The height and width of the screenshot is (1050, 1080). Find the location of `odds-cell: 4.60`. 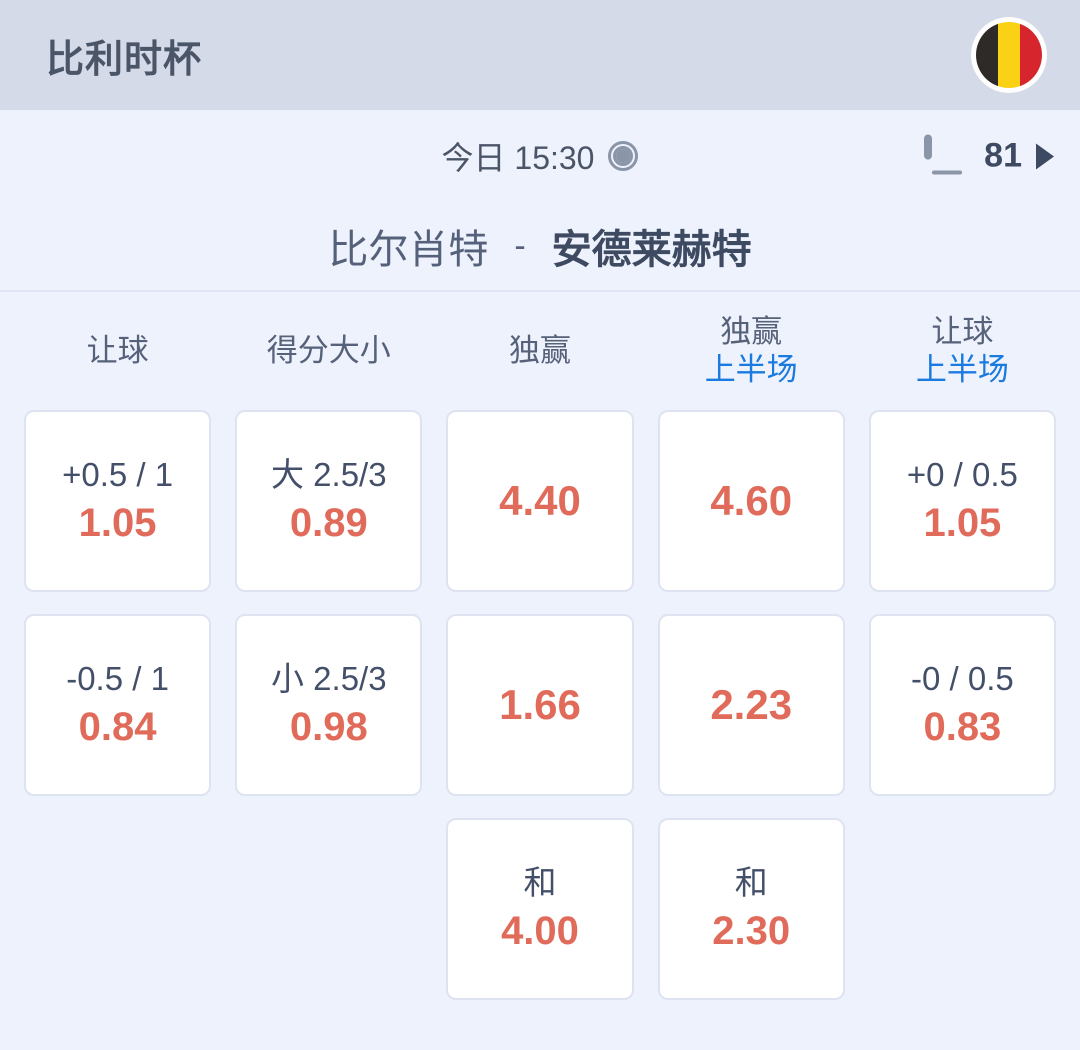

odds-cell: 4.60 is located at coordinates (751, 501).